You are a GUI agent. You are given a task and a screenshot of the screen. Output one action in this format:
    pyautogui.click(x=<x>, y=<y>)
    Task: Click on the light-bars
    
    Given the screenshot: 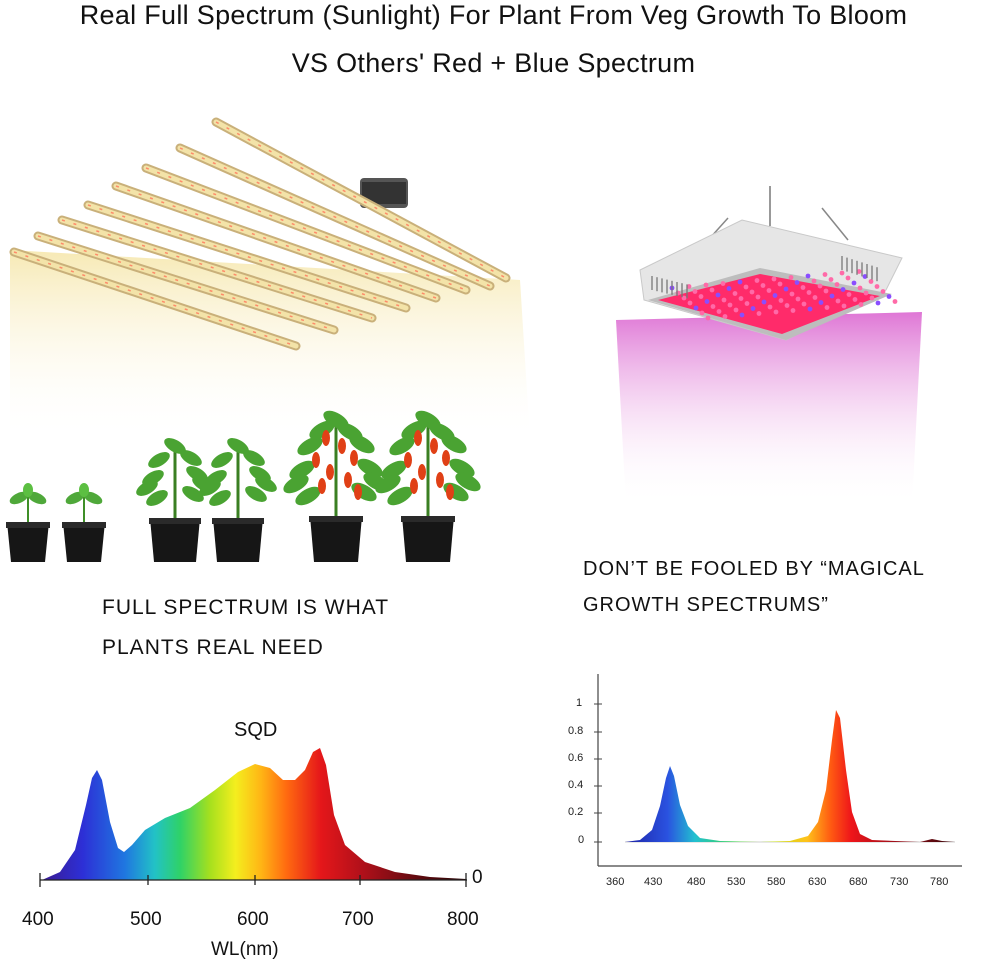 What is the action you would take?
    pyautogui.click(x=260, y=234)
    